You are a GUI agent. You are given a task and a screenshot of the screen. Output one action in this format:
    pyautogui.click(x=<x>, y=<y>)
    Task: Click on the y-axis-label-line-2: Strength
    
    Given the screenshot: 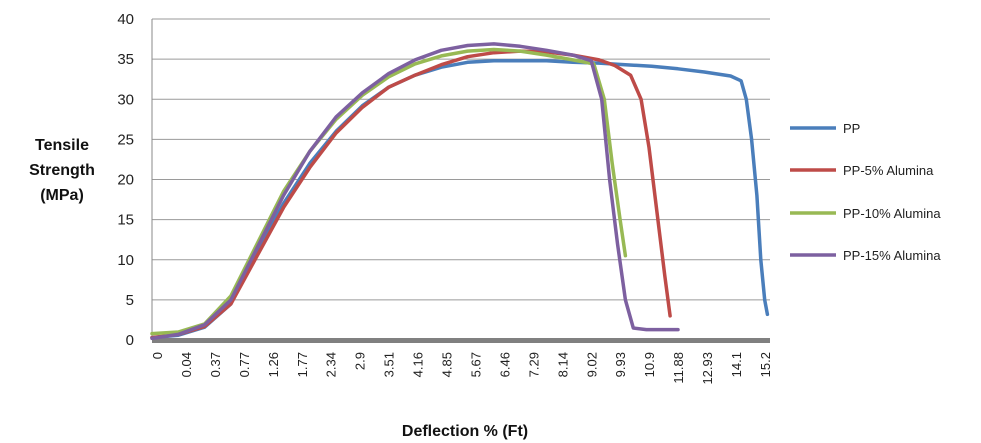 What is the action you would take?
    pyautogui.click(x=62, y=170)
    